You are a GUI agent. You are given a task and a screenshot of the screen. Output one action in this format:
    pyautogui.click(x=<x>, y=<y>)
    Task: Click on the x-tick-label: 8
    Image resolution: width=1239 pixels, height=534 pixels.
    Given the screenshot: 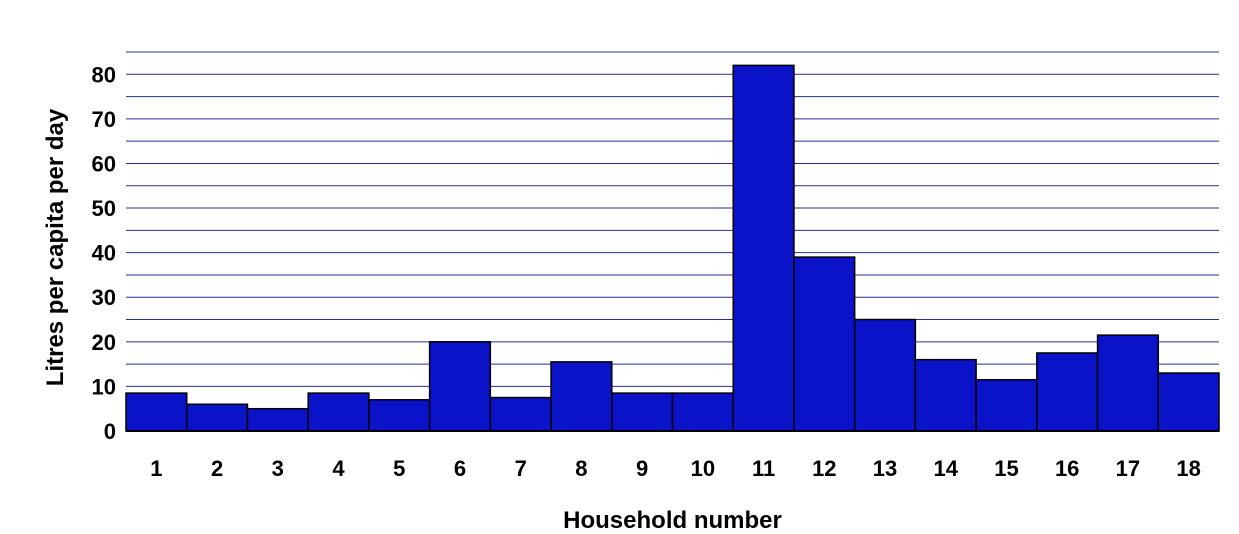 What is the action you would take?
    pyautogui.click(x=581, y=468)
    